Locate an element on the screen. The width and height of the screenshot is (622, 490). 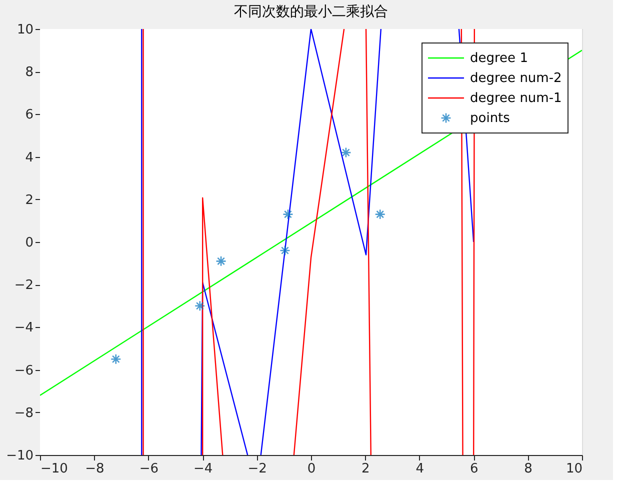
x-tick-label: −4 is located at coordinates (203, 469).